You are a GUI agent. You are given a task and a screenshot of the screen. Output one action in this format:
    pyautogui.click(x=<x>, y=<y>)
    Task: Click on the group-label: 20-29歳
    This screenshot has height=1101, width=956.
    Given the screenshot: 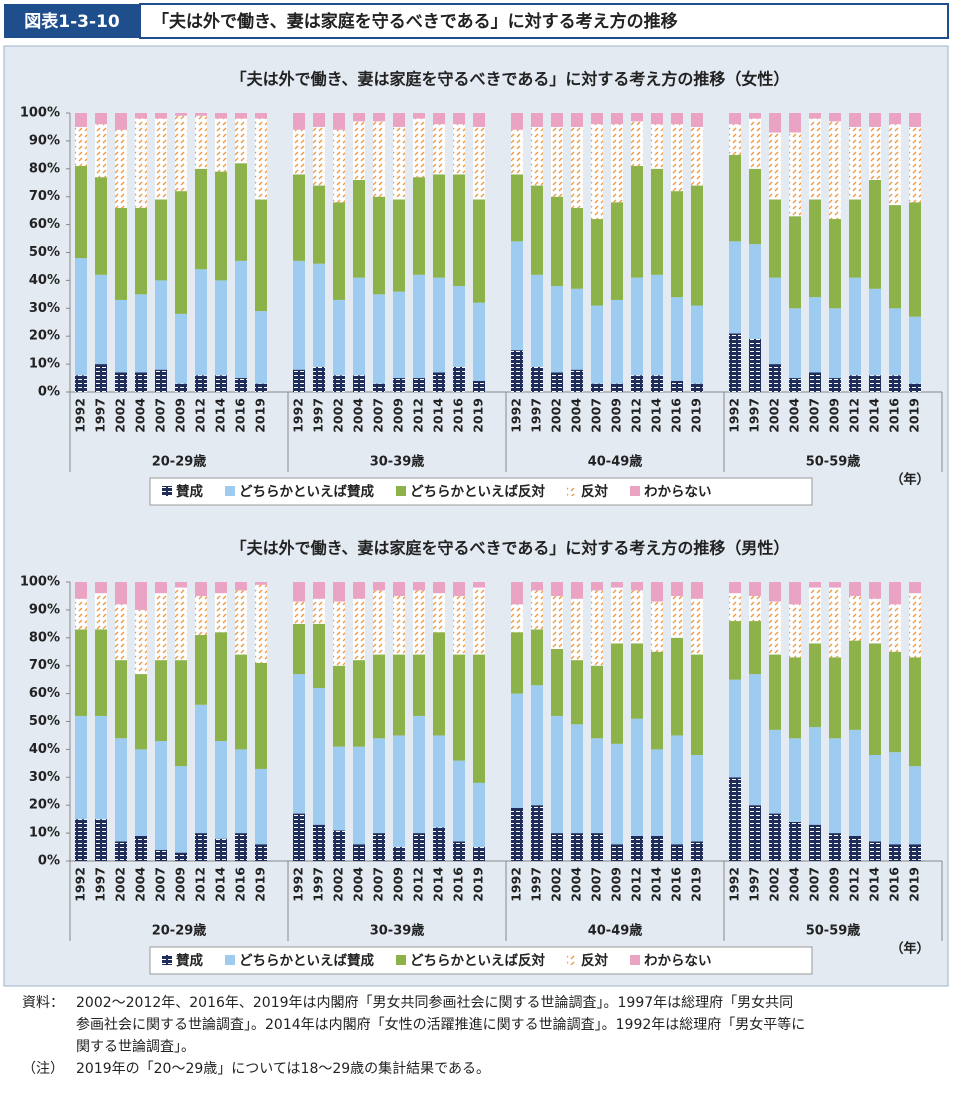 What is the action you would take?
    pyautogui.click(x=179, y=462)
    